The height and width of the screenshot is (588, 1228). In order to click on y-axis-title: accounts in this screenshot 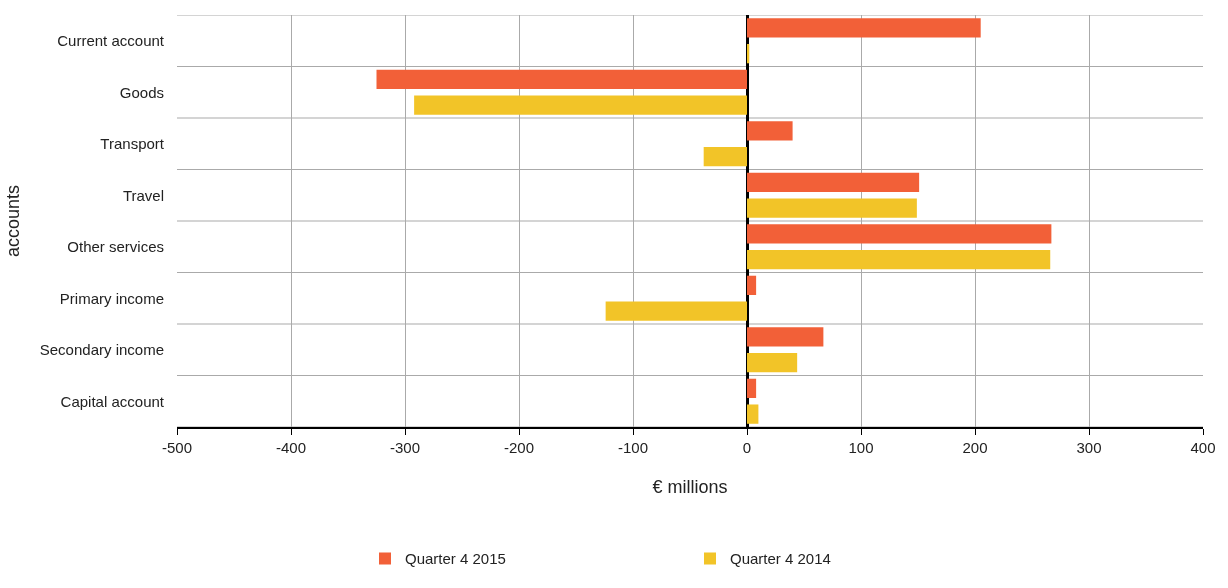, I will do `click(12, 221)`.